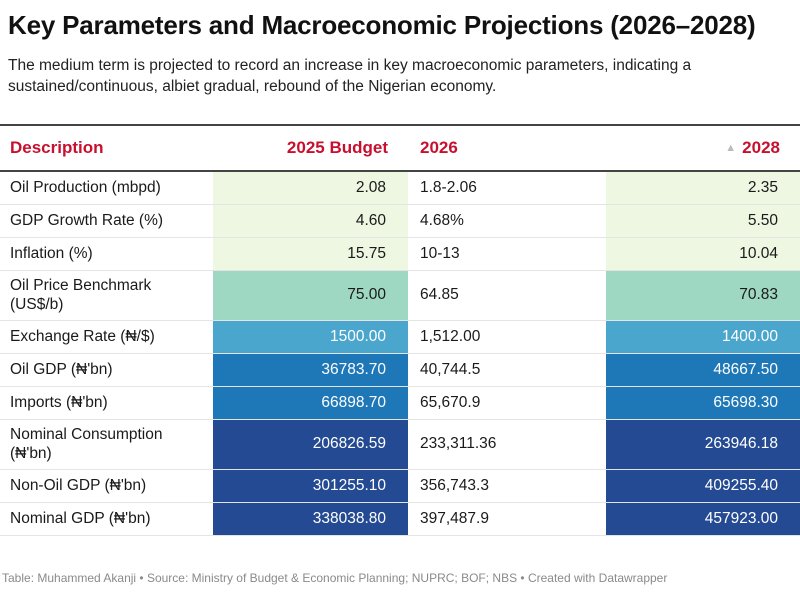 Image resolution: width=800 pixels, height=600 pixels. What do you see at coordinates (703, 148) in the screenshot?
I see `column-header-2028: ▲ 2028` at bounding box center [703, 148].